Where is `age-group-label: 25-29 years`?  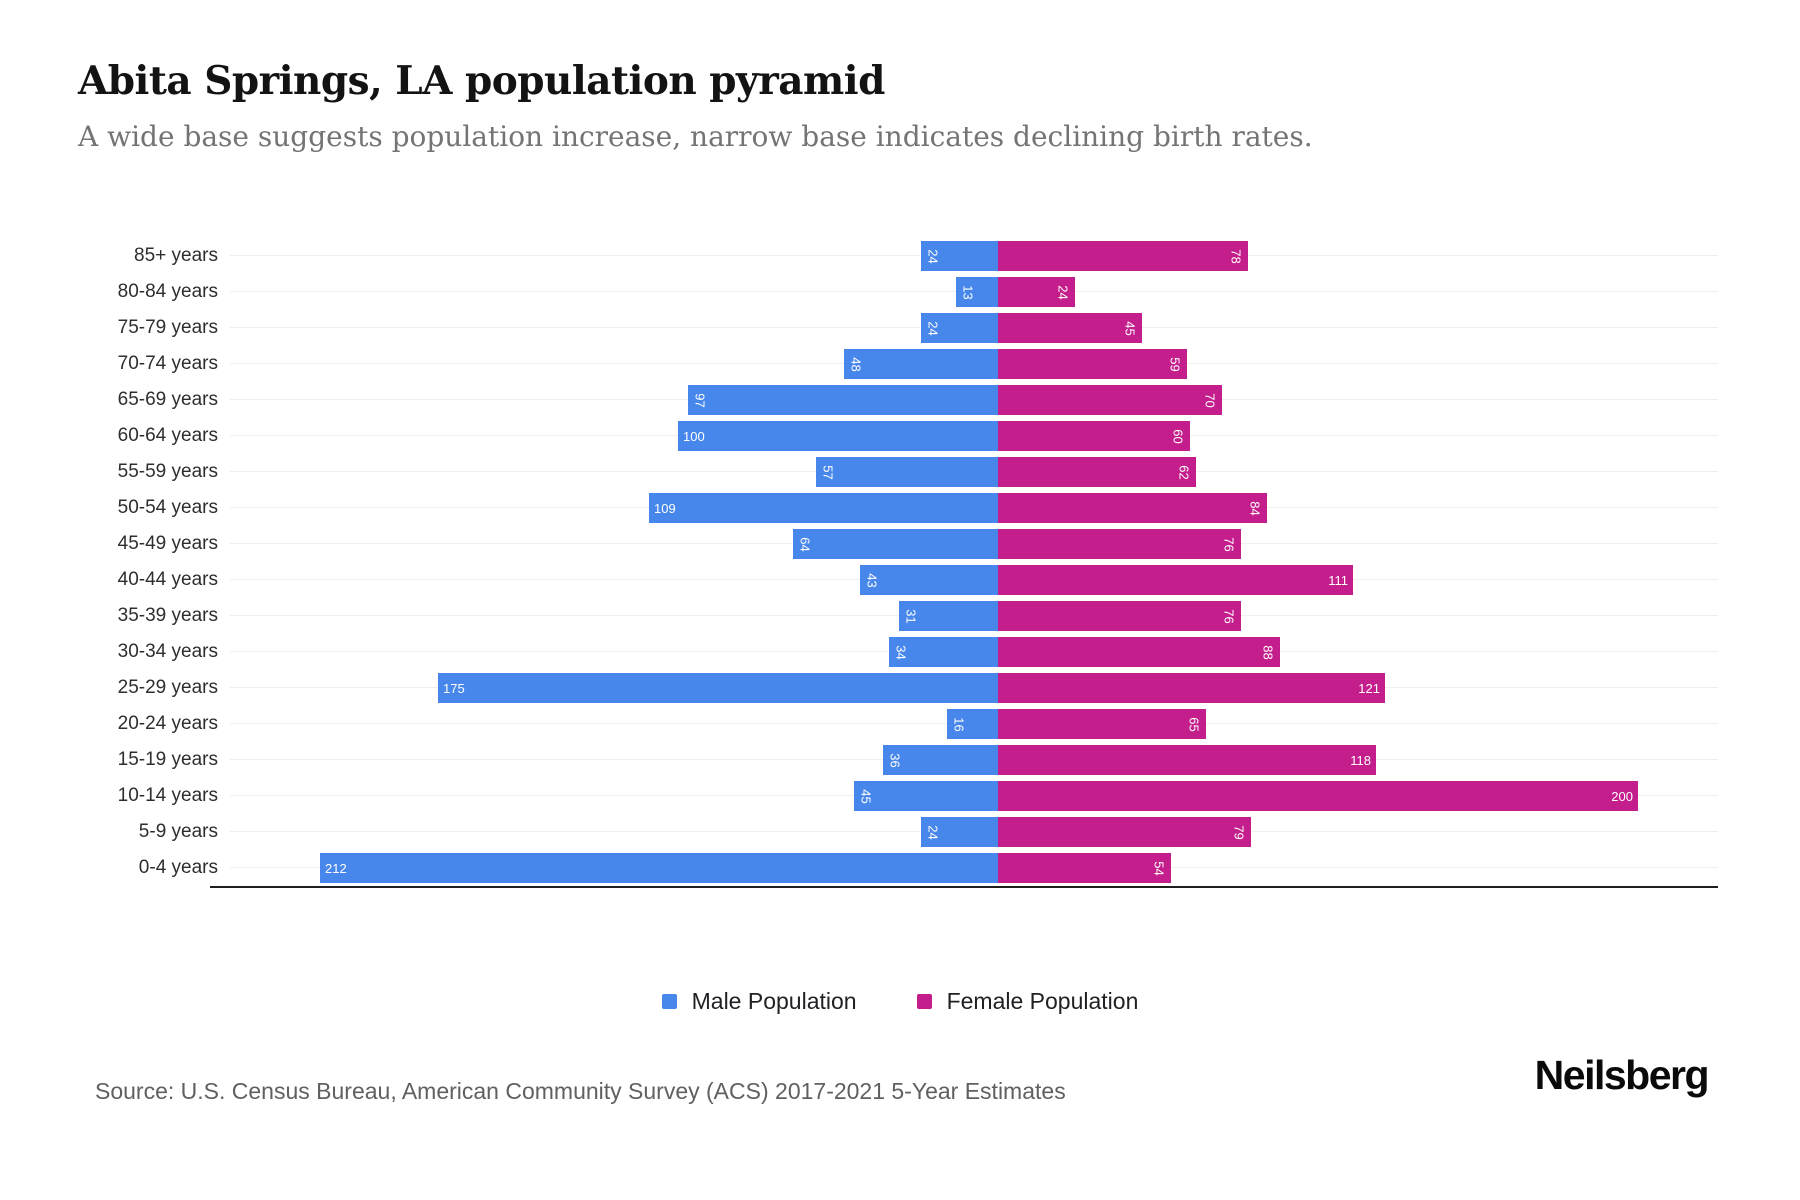
age-group-label: 25-29 years is located at coordinates (167, 687).